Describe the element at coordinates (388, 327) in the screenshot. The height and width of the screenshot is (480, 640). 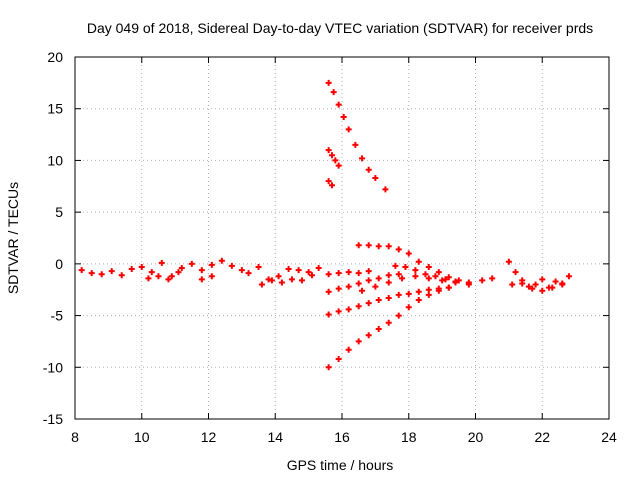
I see `series-rising-arc` at that location.